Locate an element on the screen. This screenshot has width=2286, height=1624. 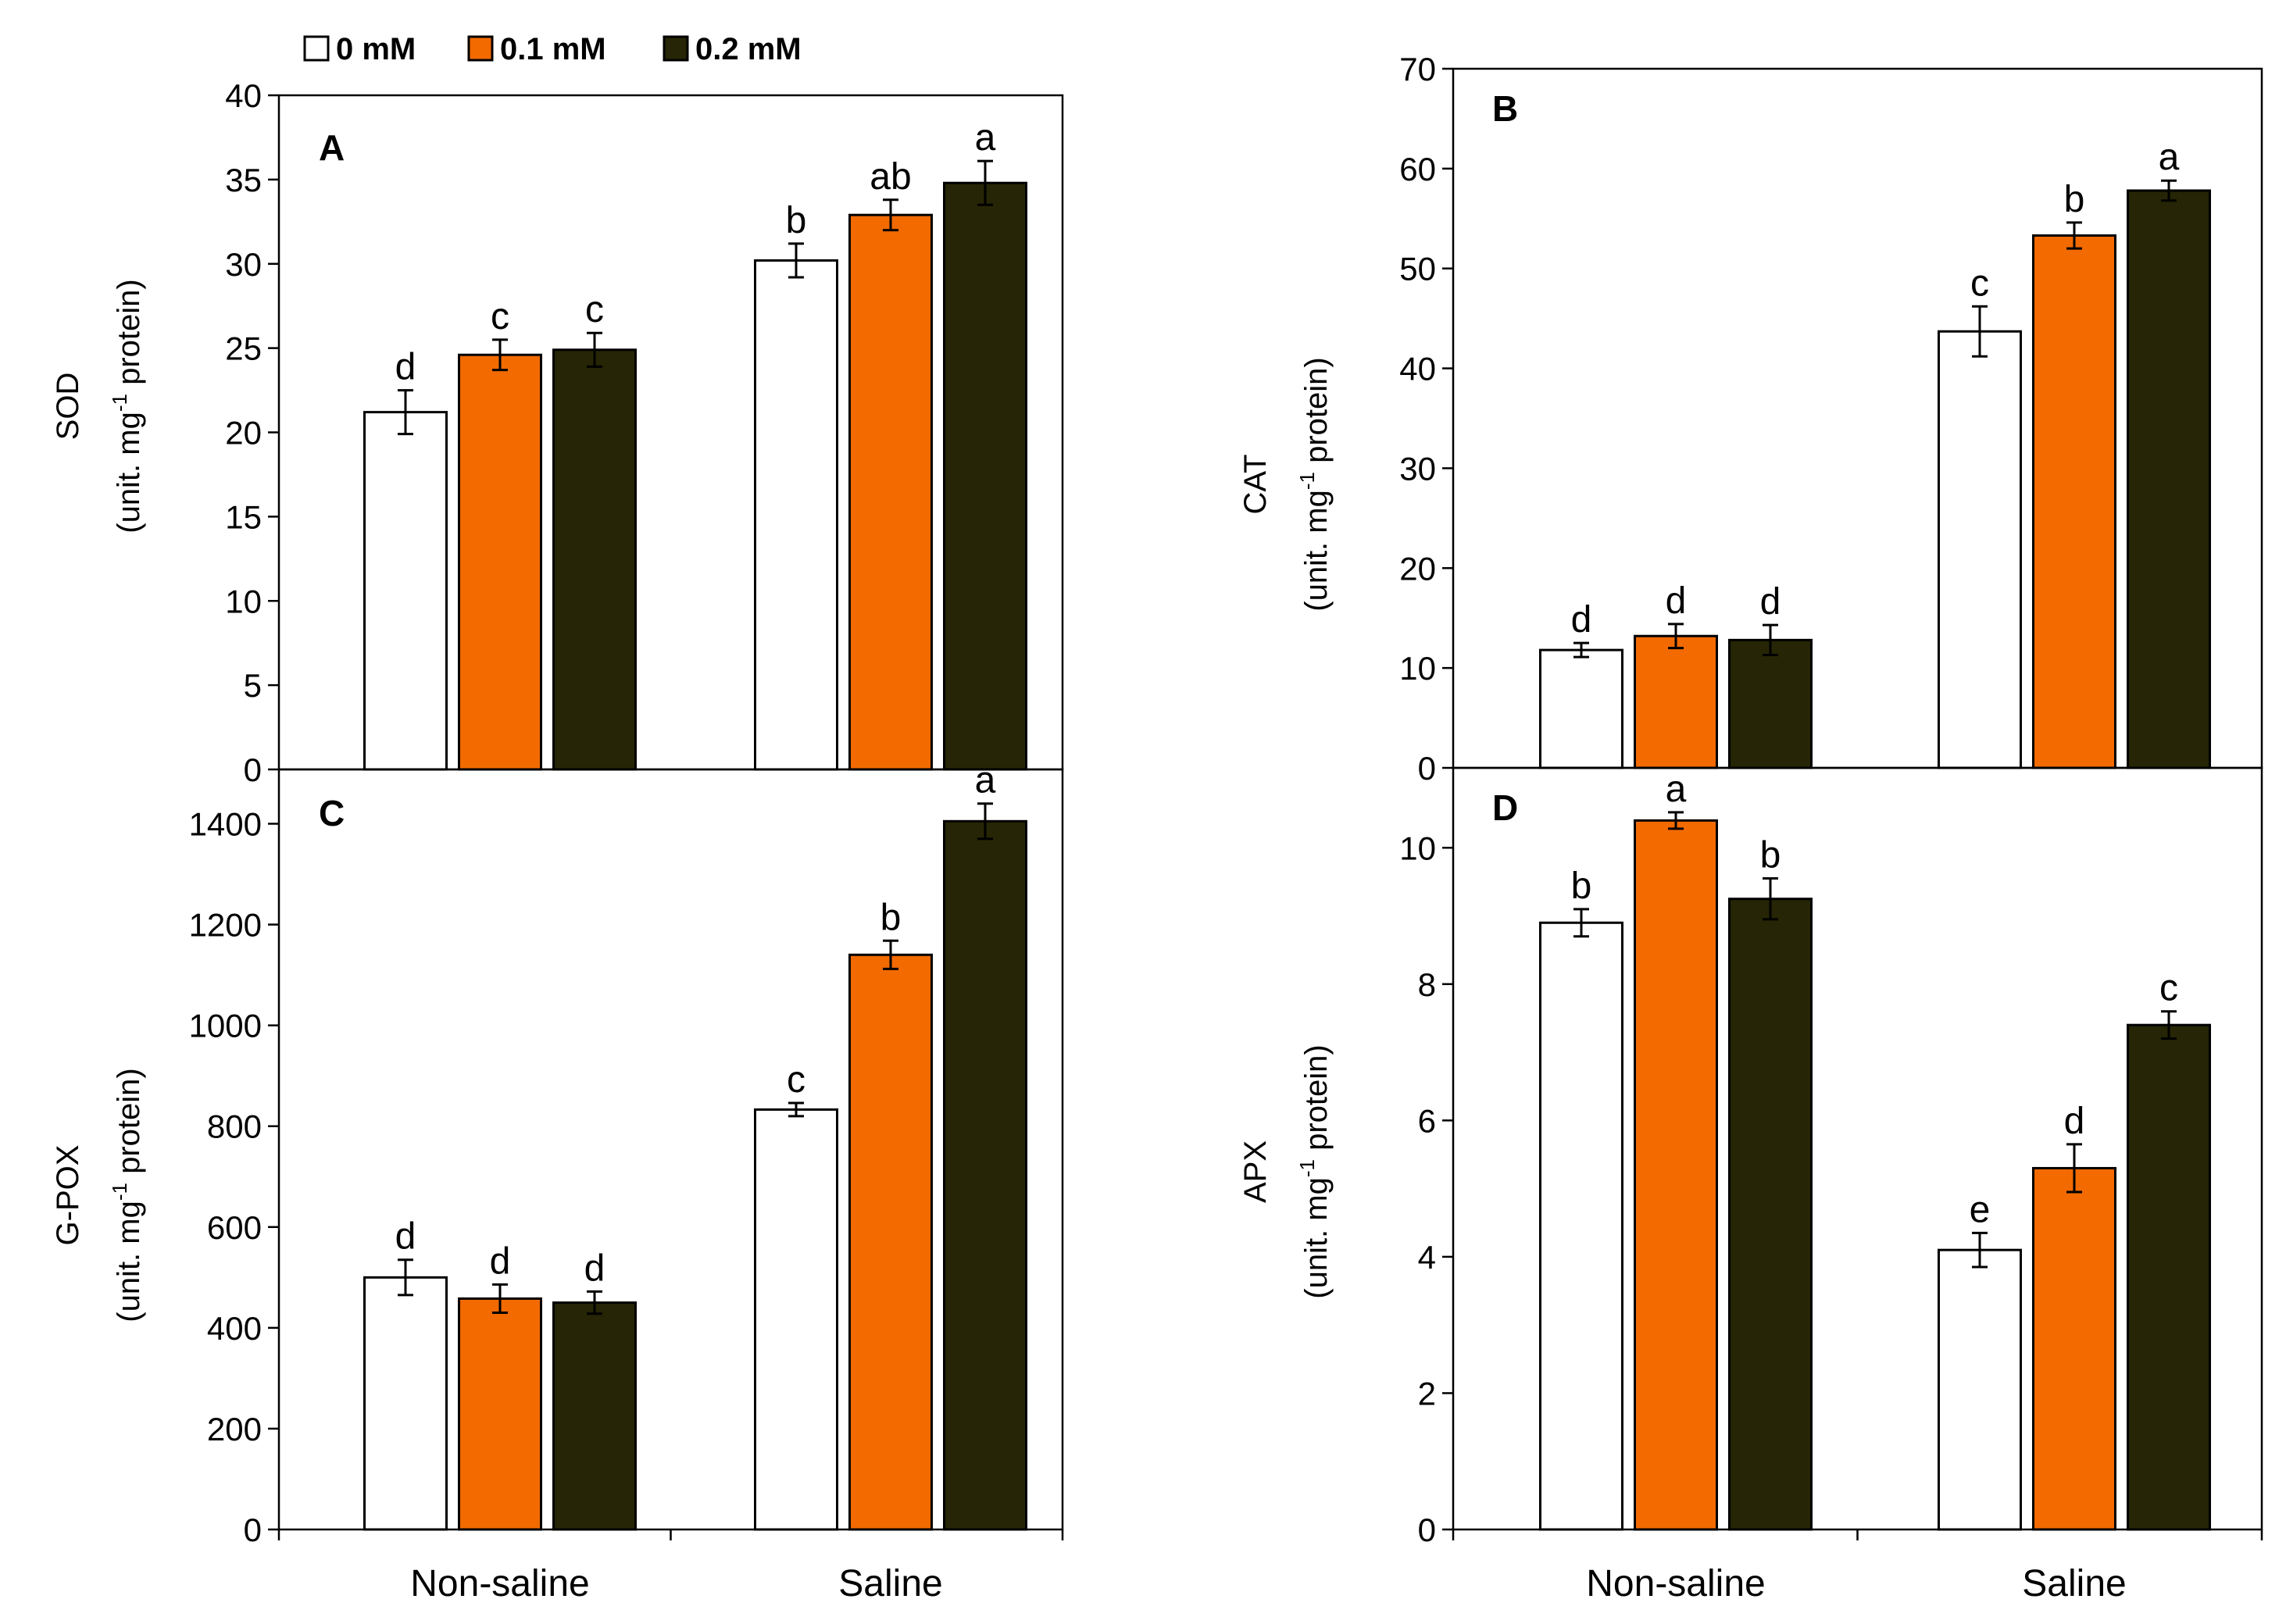
y-tick-label: 1200 is located at coordinates (226, 925).